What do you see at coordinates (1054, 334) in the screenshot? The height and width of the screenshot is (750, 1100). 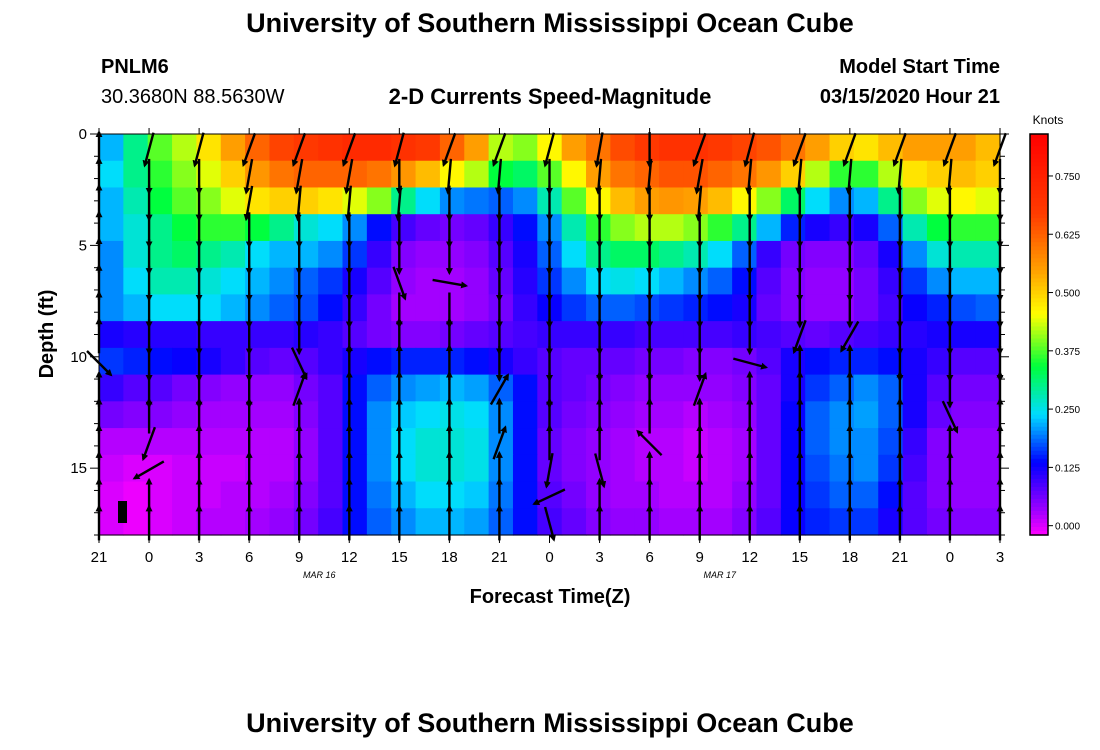 I see `colorbar: 0.750 0.625 0.500 0.375 0.250 0.125 0.000` at bounding box center [1054, 334].